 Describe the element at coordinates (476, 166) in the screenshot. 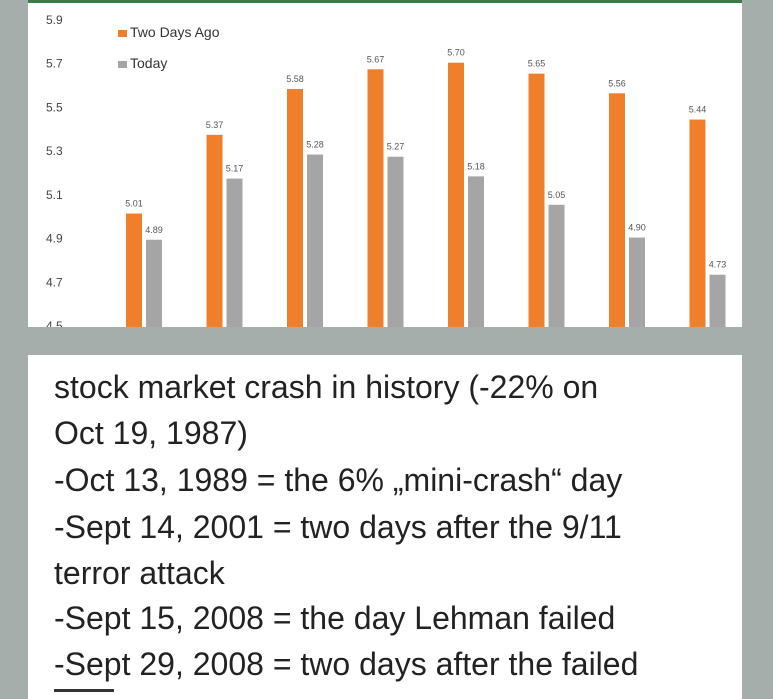

I see `data-label-today: 5.18` at that location.